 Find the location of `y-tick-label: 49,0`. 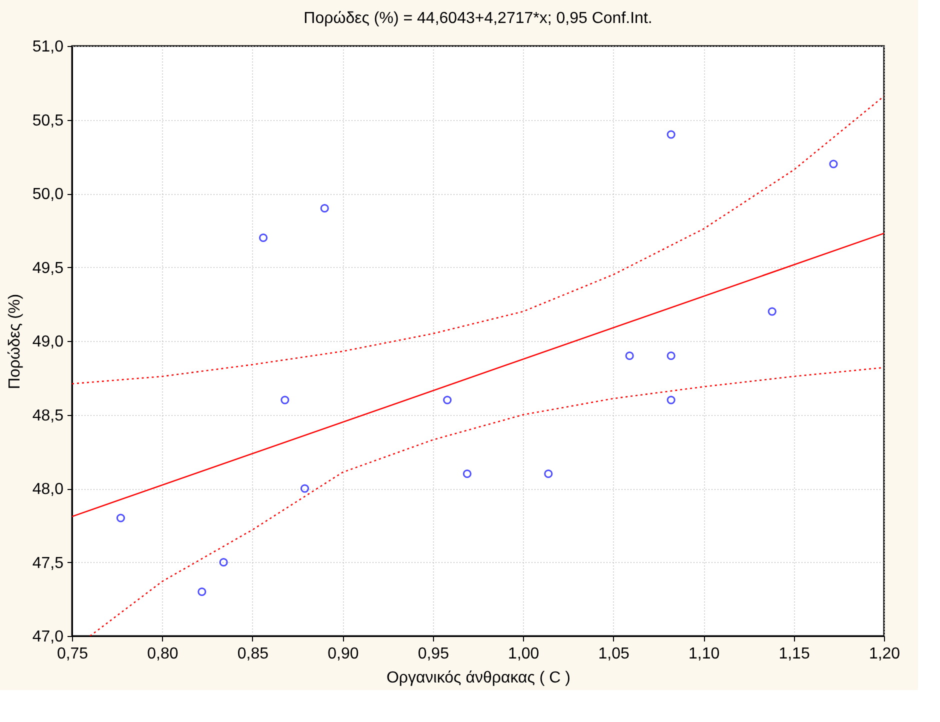

y-tick-label: 49,0 is located at coordinates (48, 342).